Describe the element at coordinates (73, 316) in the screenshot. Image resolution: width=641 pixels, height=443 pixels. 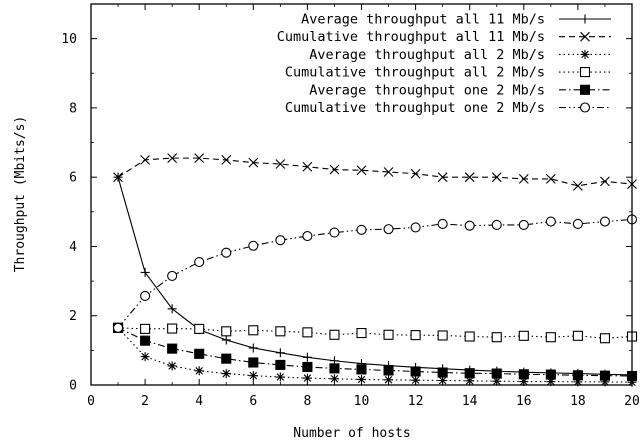
I see `y-tick-label: 2` at that location.